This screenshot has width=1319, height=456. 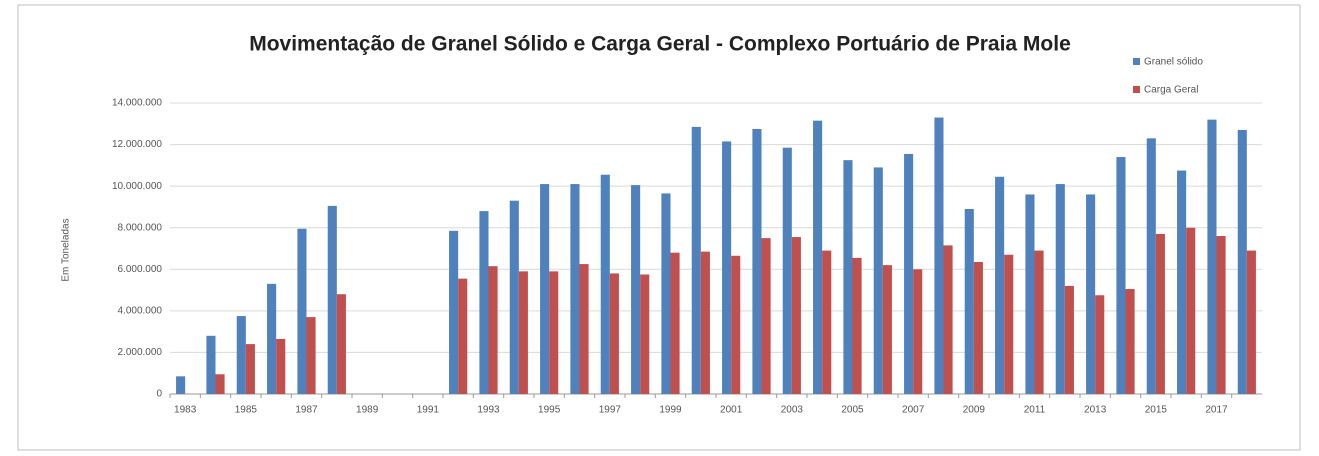 What do you see at coordinates (159, 394) in the screenshot?
I see `y-tick-label: 0` at bounding box center [159, 394].